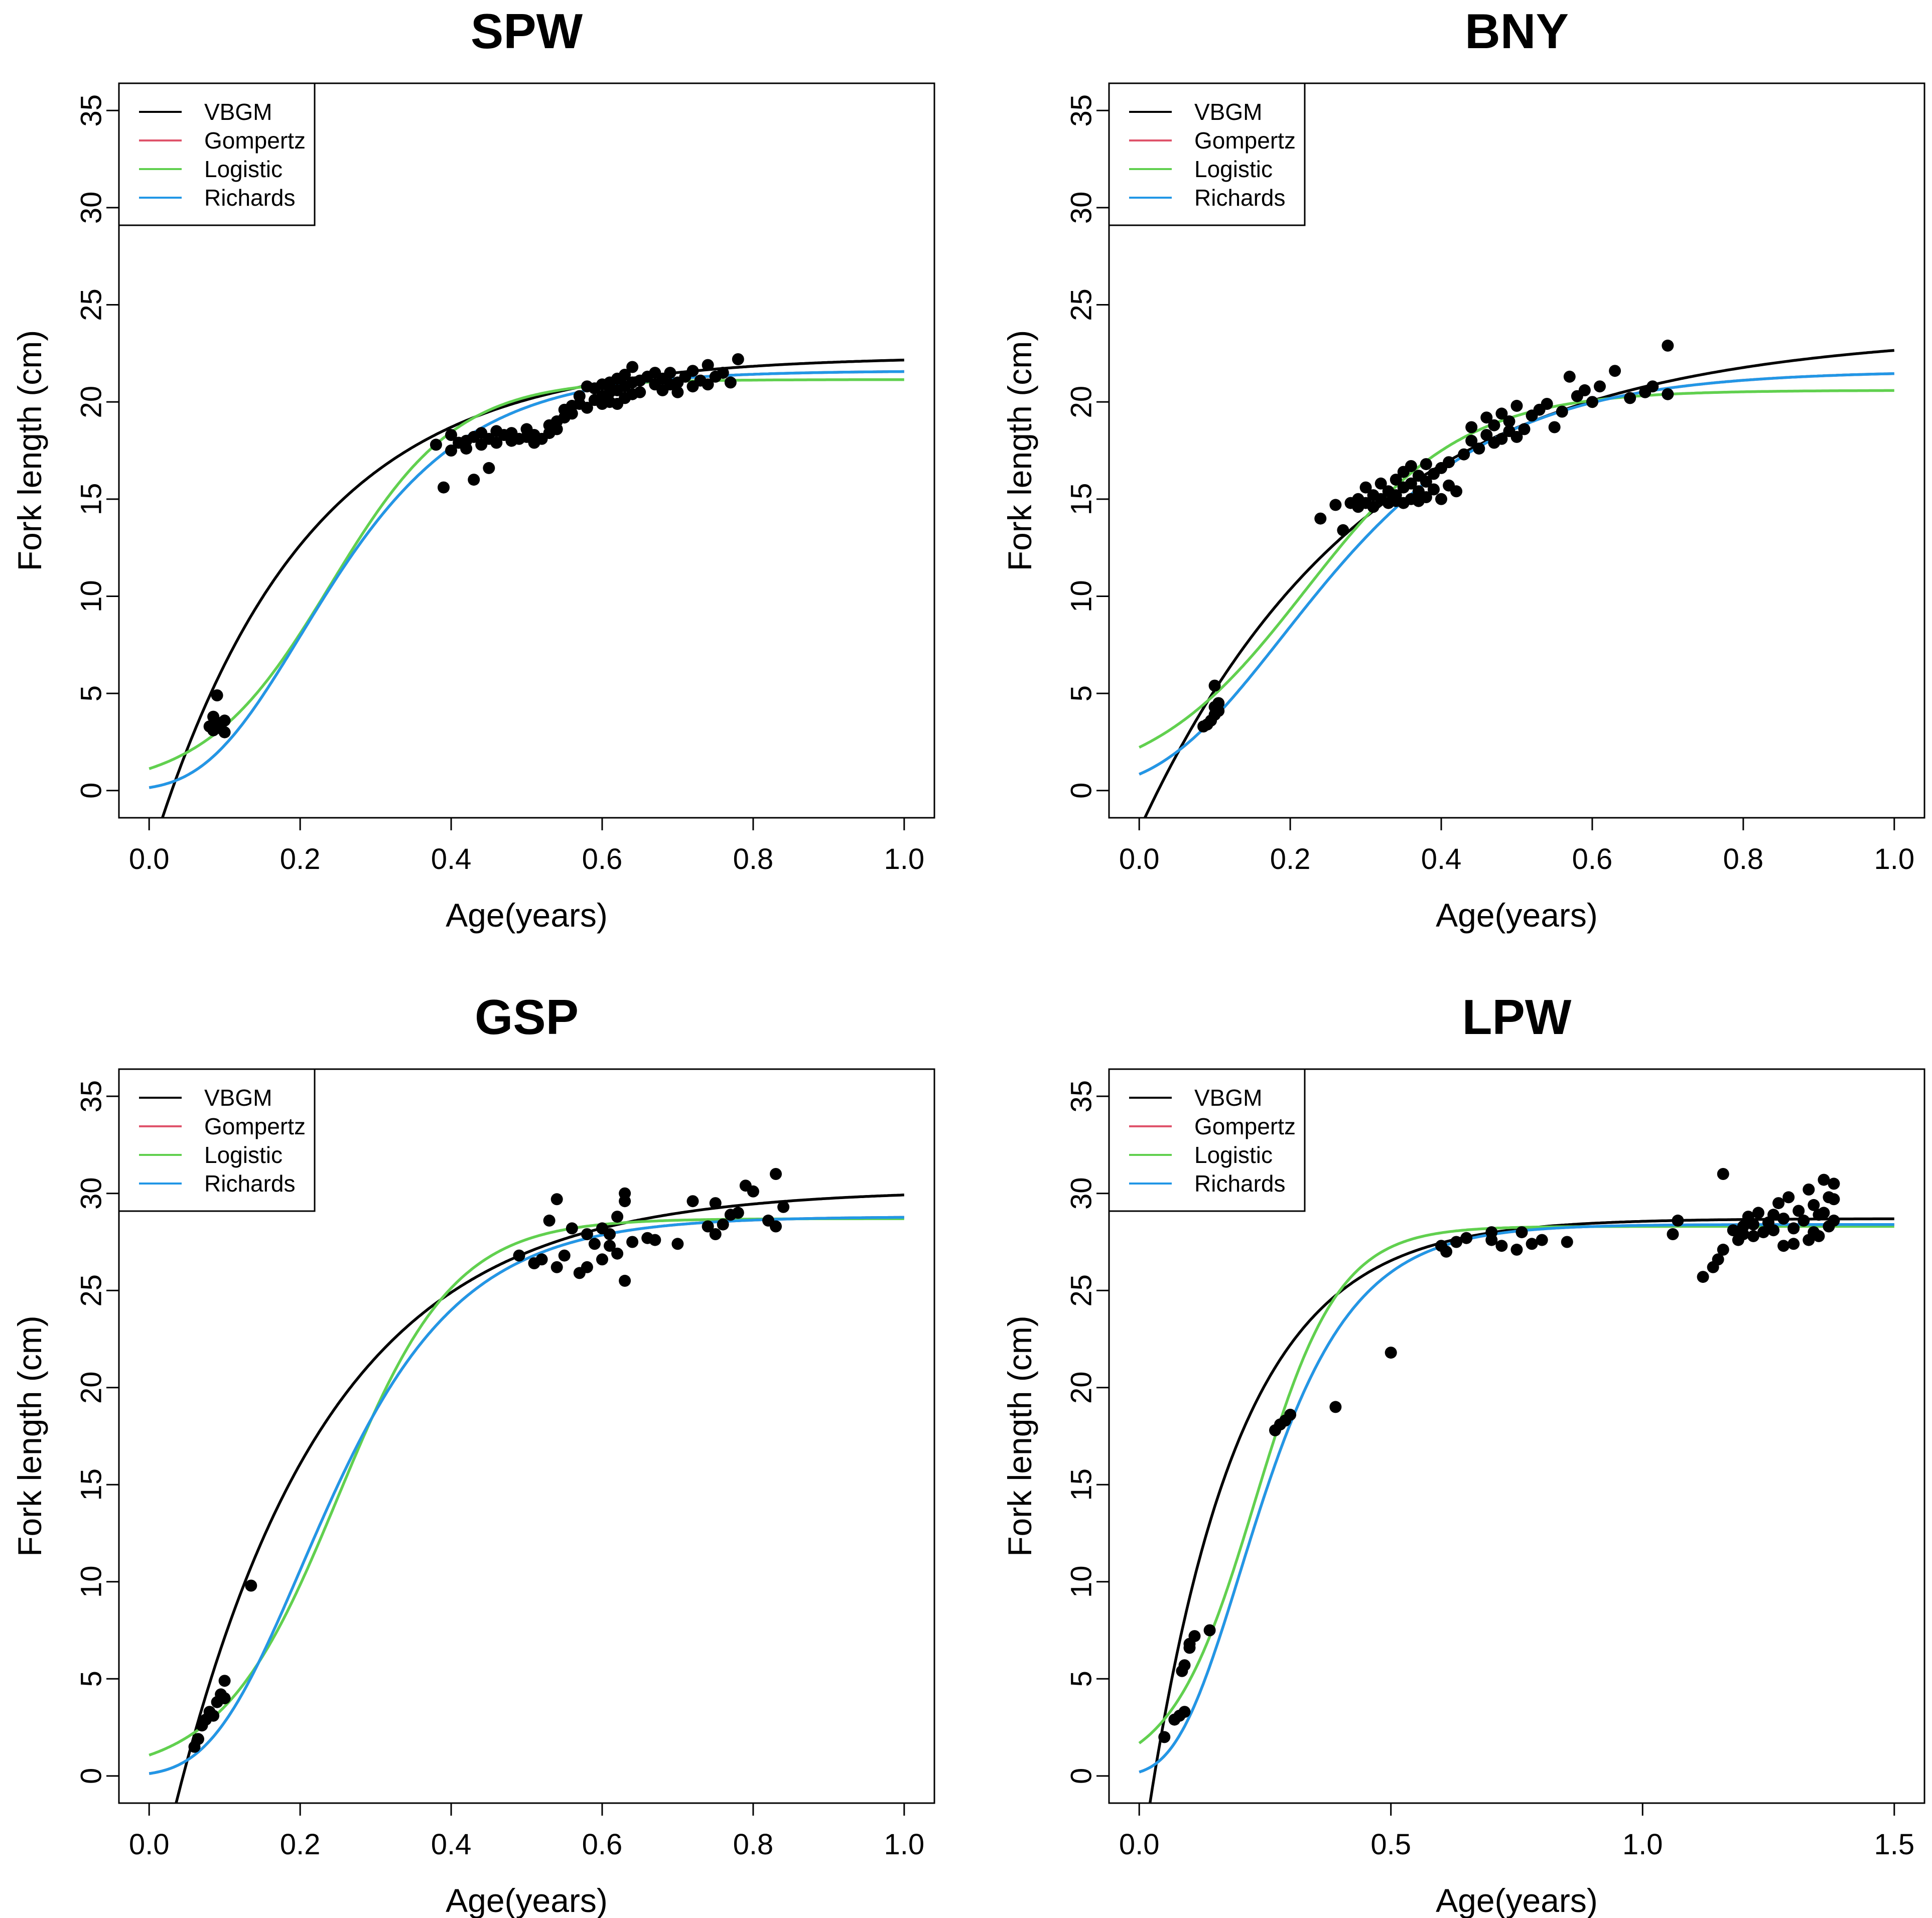  Describe the element at coordinates (1516, 584) in the screenshot. I see `curve-group` at that location.